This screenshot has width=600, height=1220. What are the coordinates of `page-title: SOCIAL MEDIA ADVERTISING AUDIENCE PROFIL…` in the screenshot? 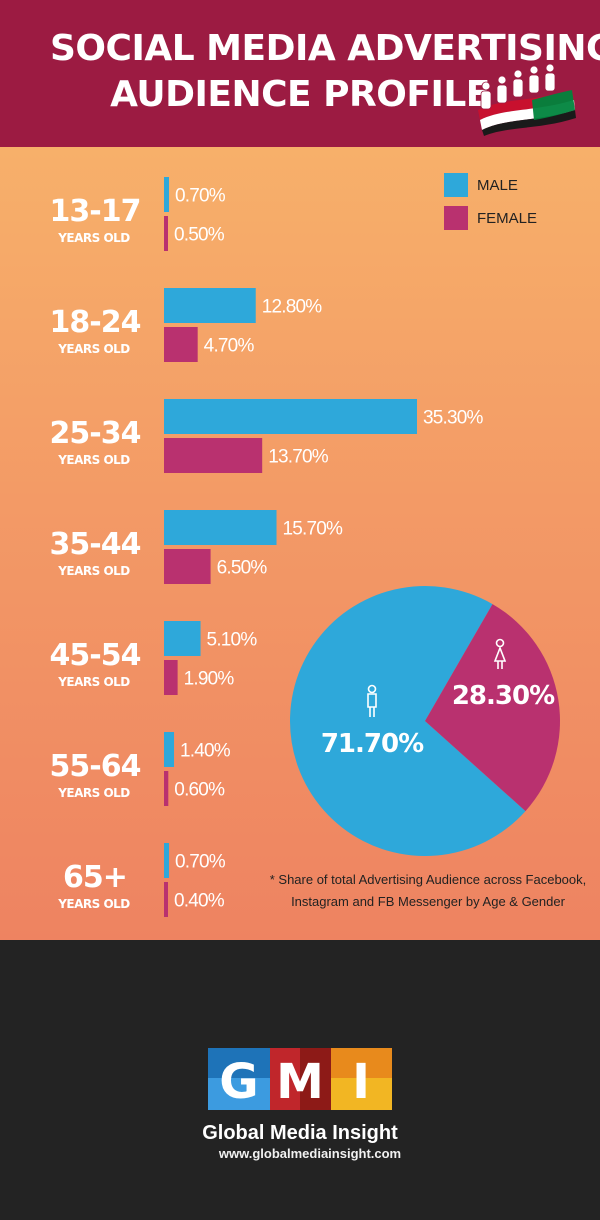 It's located at (325, 72).